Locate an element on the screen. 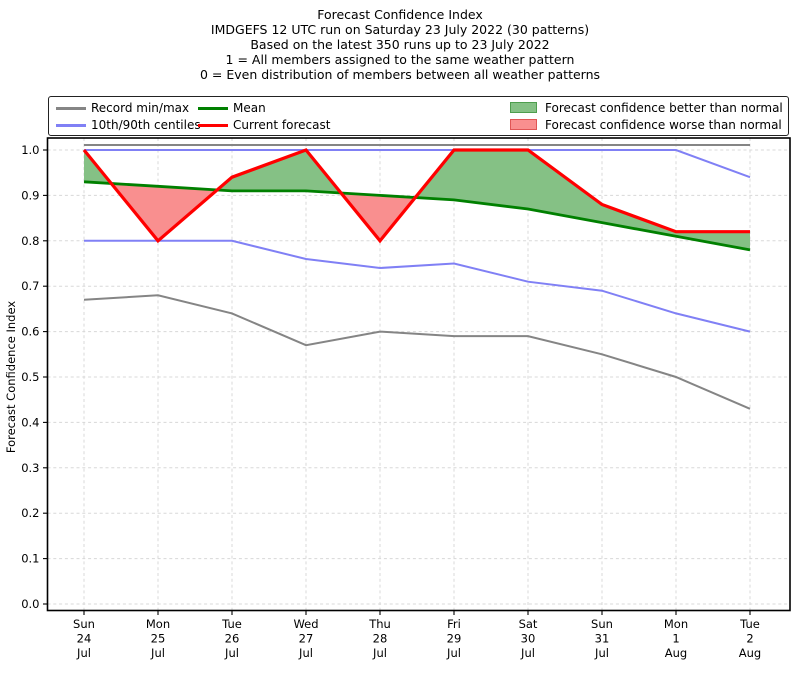  x-tick-label: 25 is located at coordinates (158, 639).